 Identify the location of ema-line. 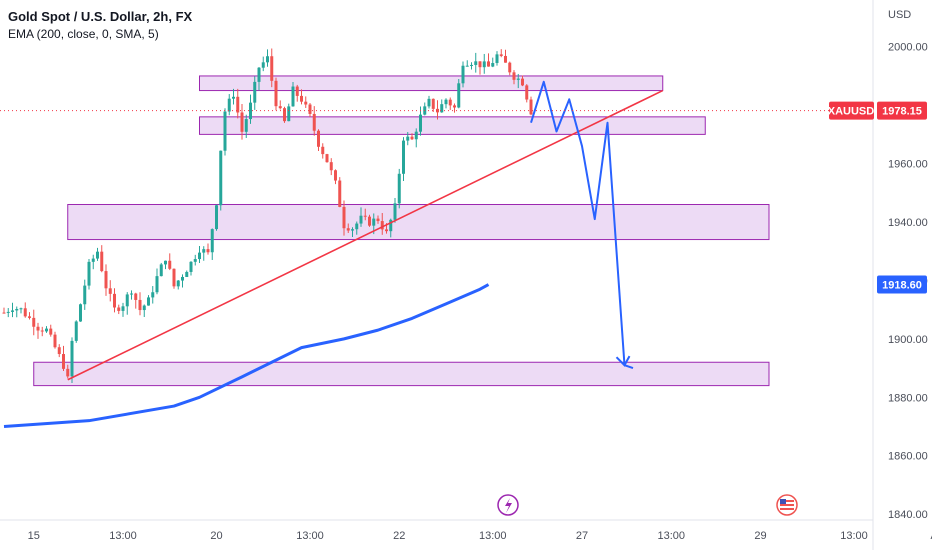
(246, 356).